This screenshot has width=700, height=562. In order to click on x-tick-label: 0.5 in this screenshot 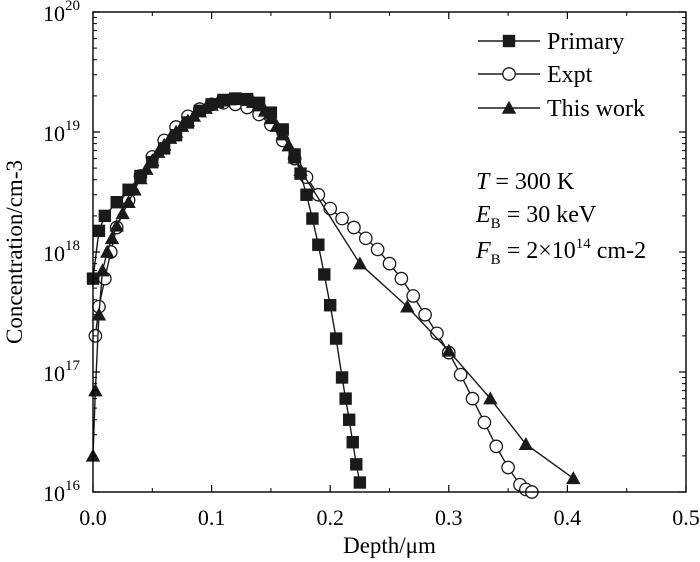, I will do `click(686, 517)`.